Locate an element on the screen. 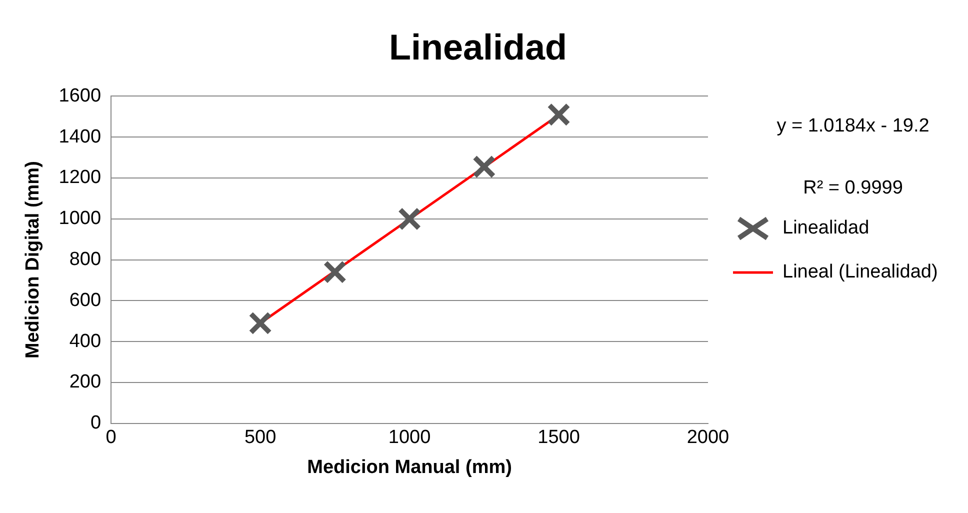 The width and height of the screenshot is (968, 513). y-tick-label: 1000 is located at coordinates (80, 219).